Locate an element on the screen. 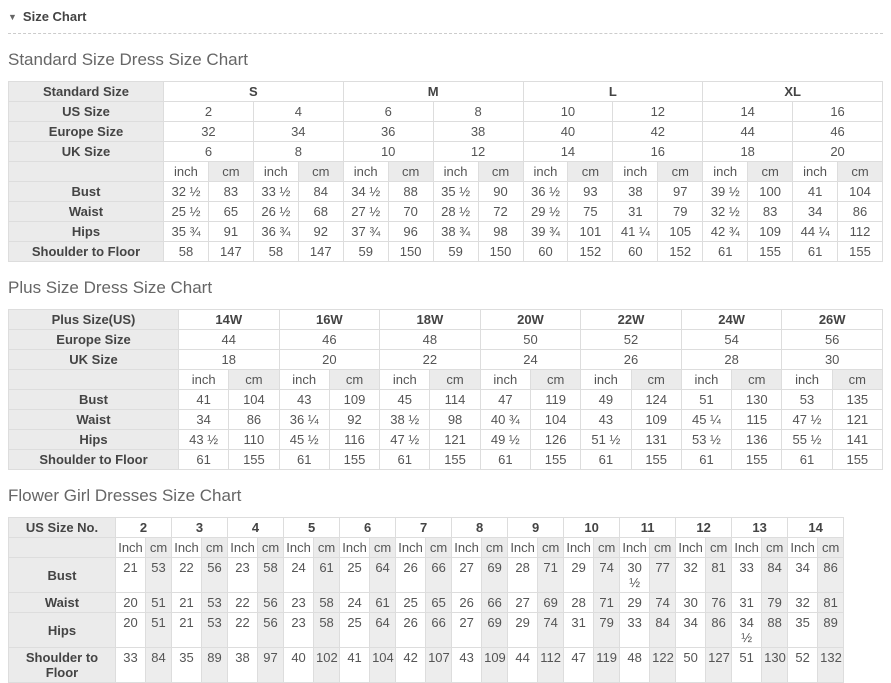 This screenshot has width=891, height=683. size-cell: L is located at coordinates (613, 91).